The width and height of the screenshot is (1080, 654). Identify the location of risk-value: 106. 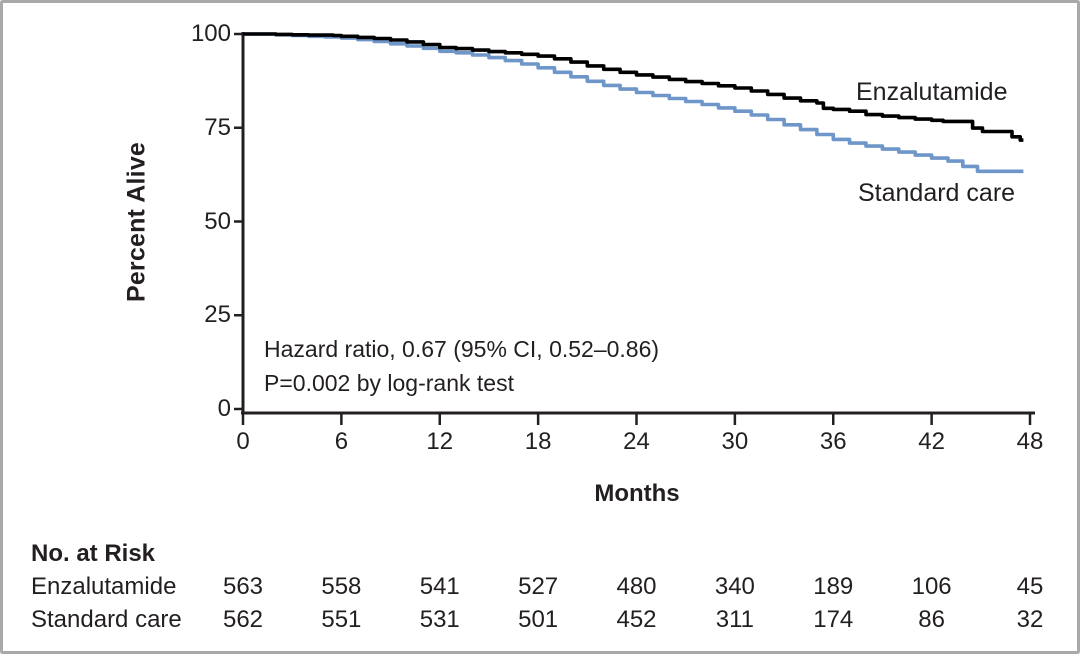
(931, 586).